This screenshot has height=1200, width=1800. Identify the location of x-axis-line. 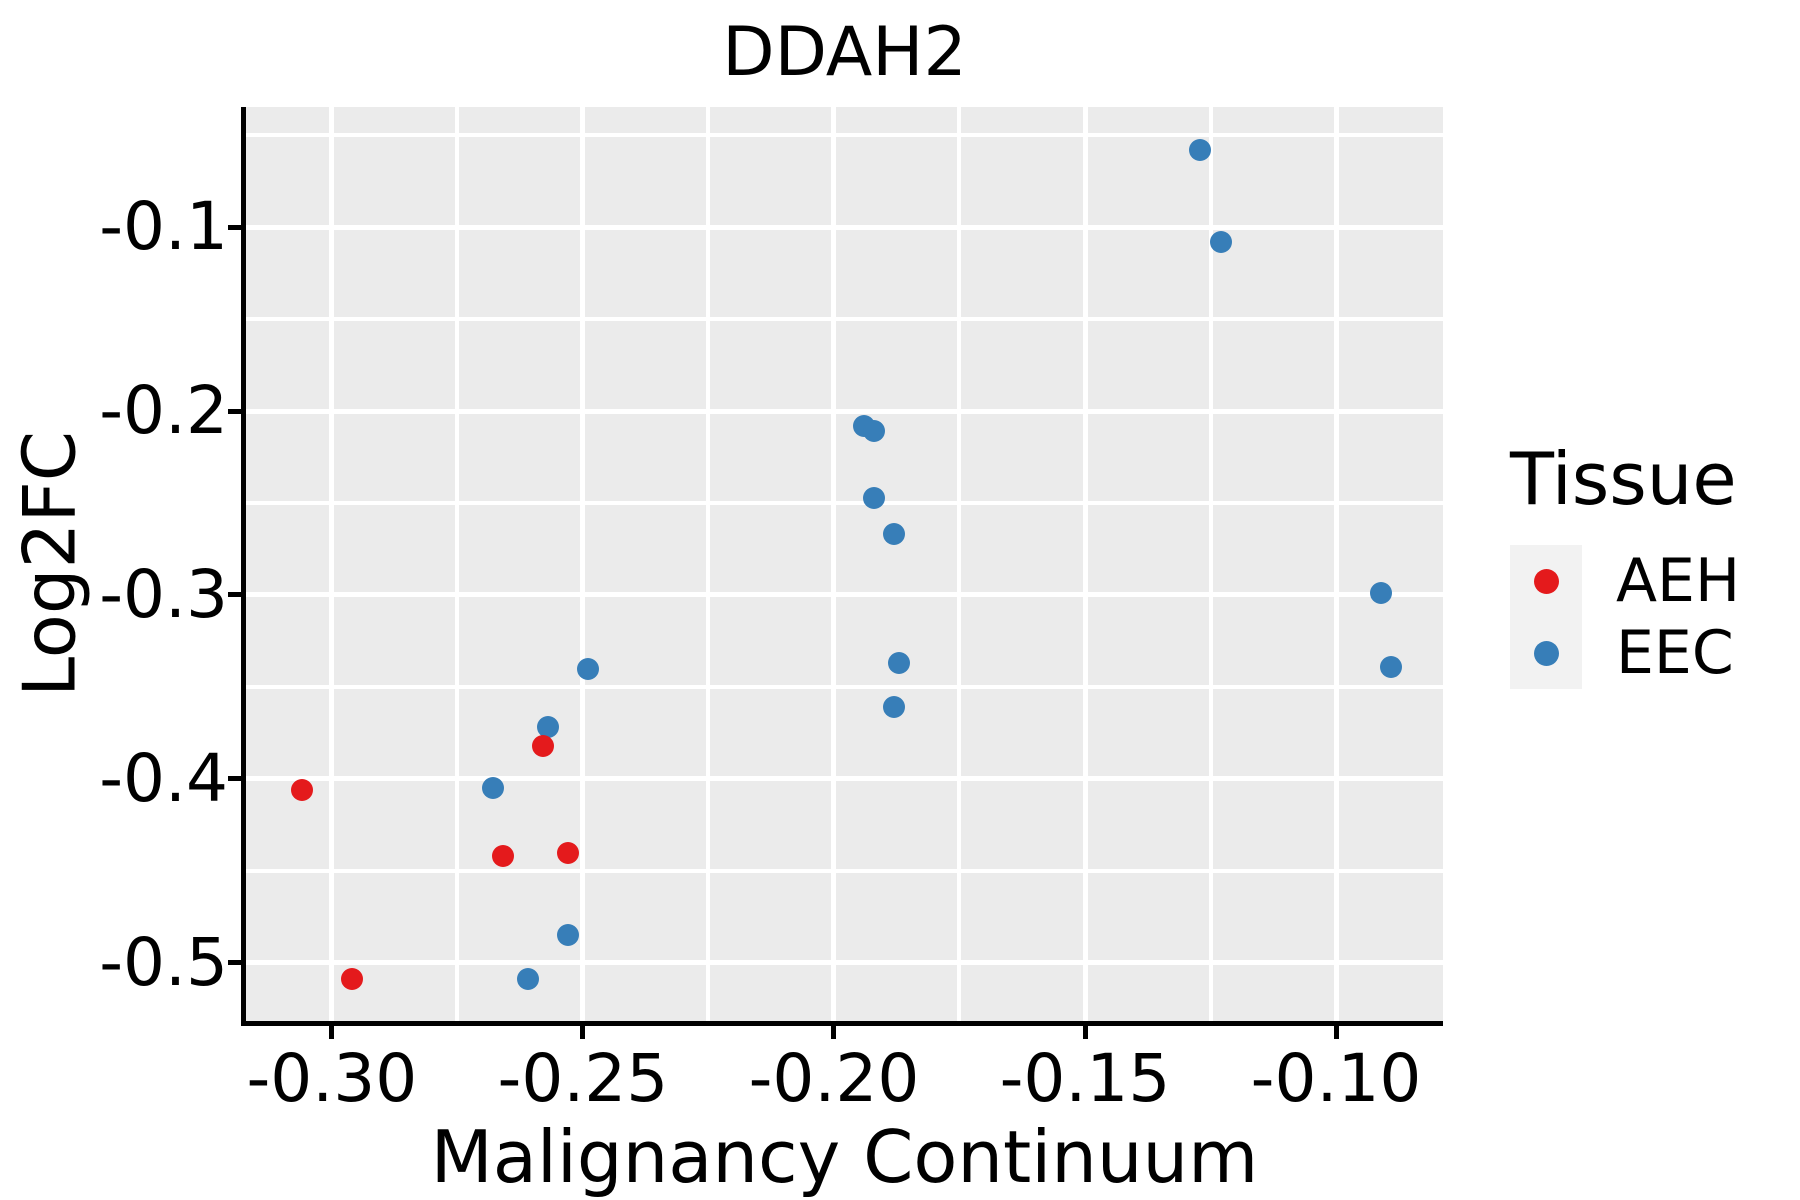
(842, 1023).